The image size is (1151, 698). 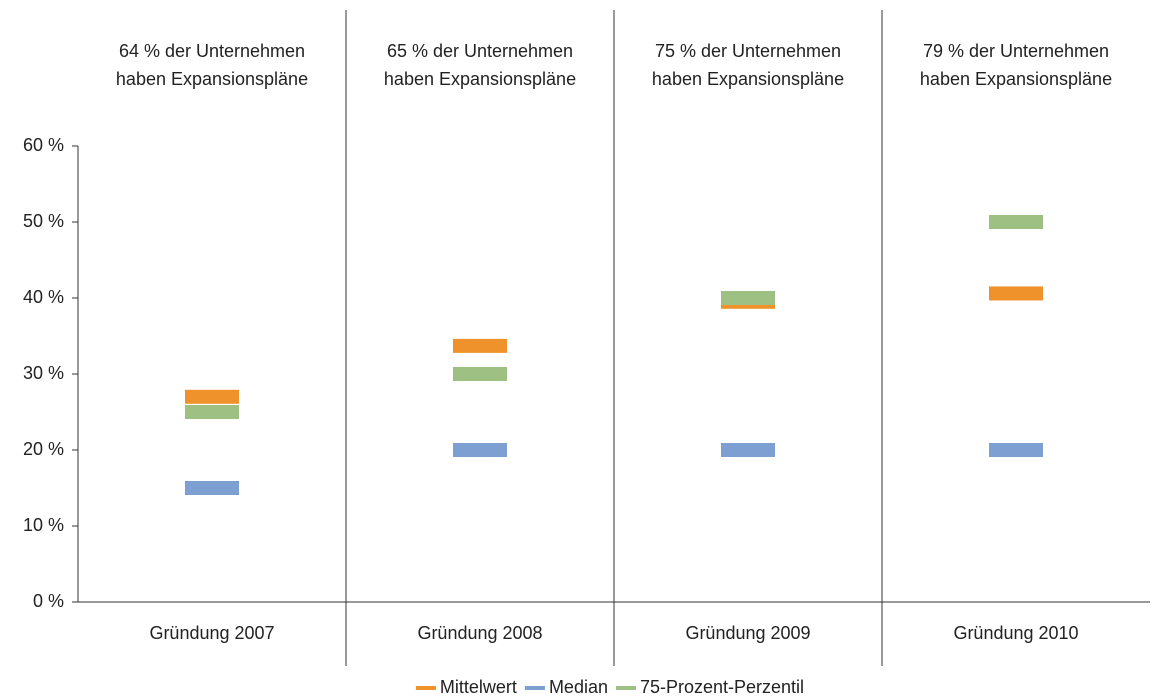 What do you see at coordinates (578, 687) in the screenshot?
I see `legend-label: Median` at bounding box center [578, 687].